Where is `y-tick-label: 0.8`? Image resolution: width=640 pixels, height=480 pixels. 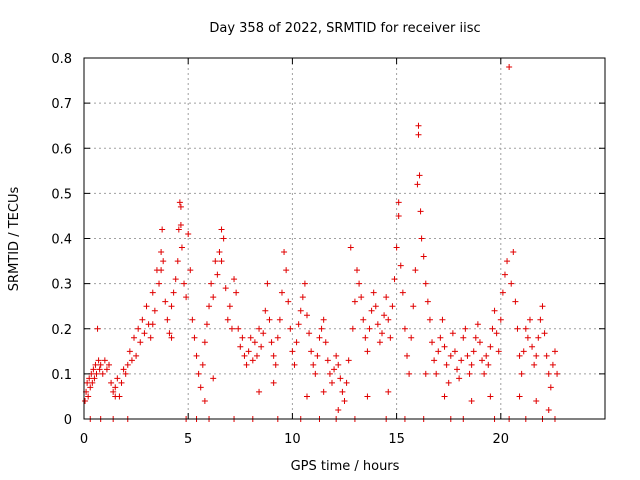
y-tick-label: 0.8 is located at coordinates (61, 59).